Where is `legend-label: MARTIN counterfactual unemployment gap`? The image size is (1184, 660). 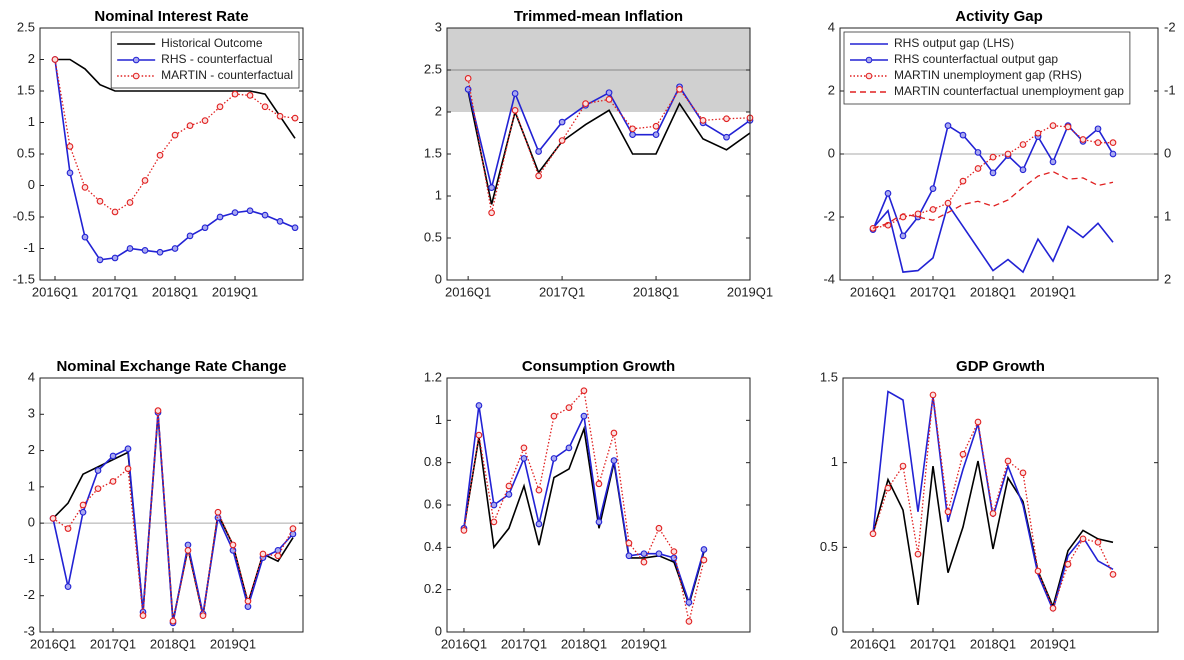 legend-label: MARTIN counterfactual unemployment gap is located at coordinates (1009, 91).